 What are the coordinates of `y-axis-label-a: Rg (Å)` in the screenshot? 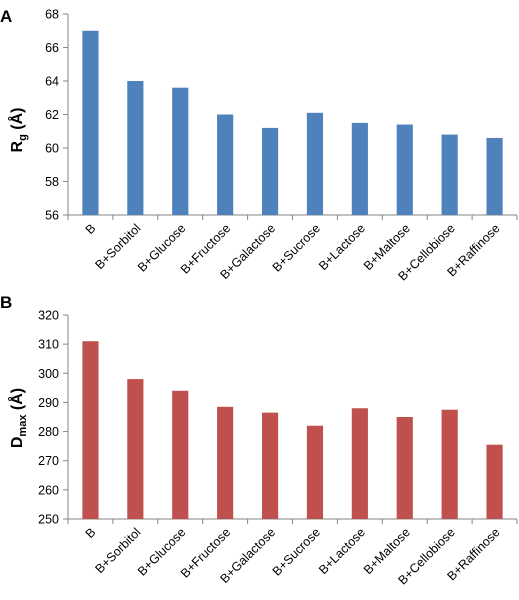 It's located at (18, 130).